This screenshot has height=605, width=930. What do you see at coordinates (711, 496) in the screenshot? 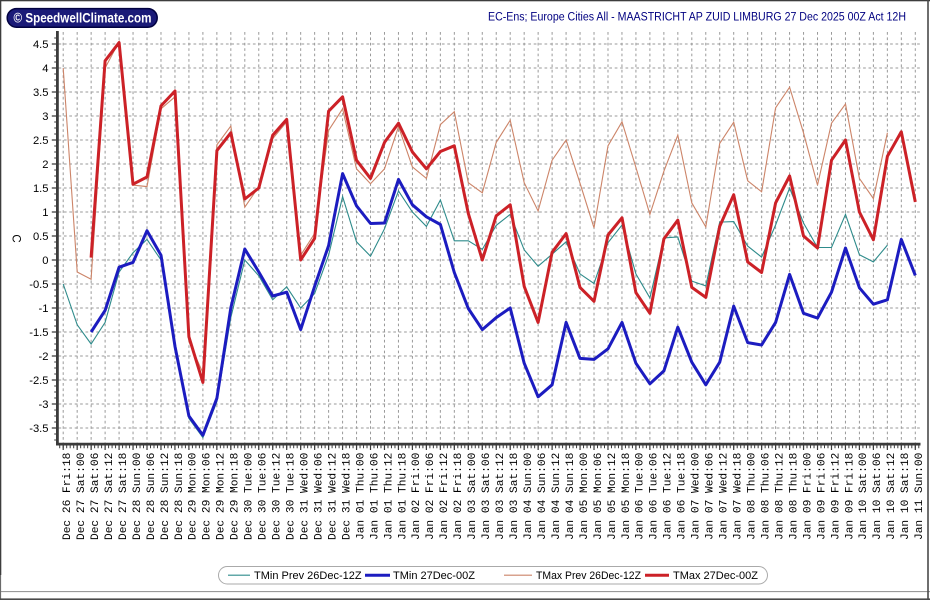
I see `svg-text: Jan 07 Wed:06` at bounding box center [711, 496].